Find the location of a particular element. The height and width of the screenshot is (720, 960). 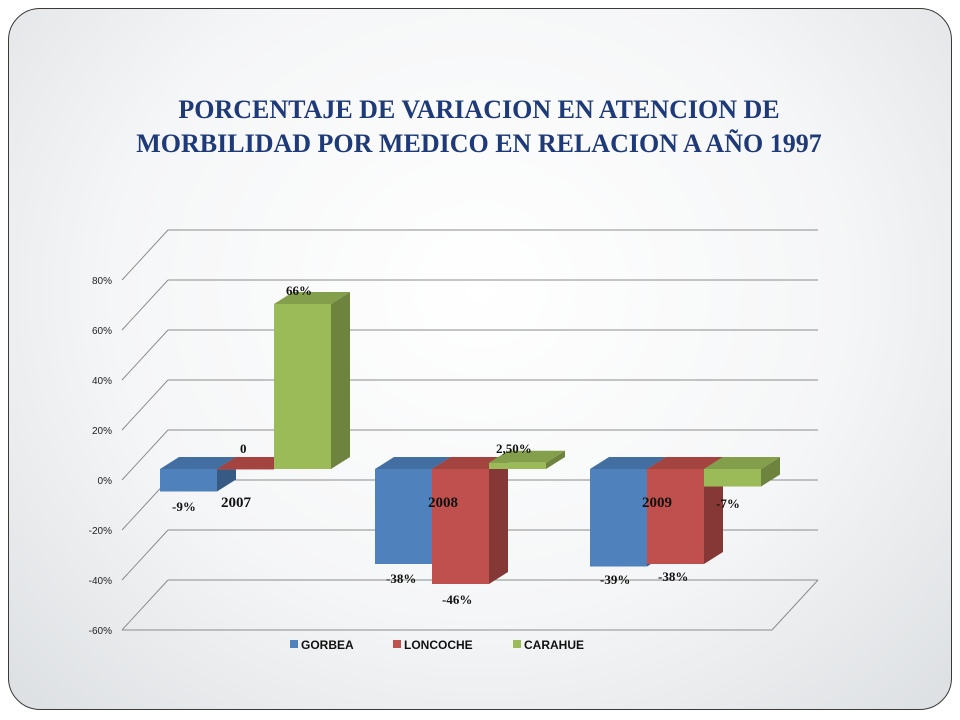

data-label: -39% is located at coordinates (615, 579).